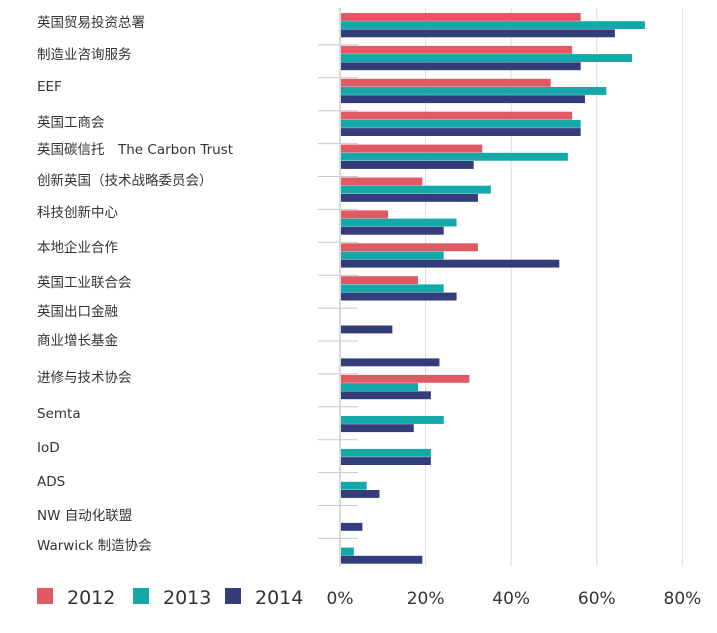  I want to click on category-label: ADS, so click(51, 482).